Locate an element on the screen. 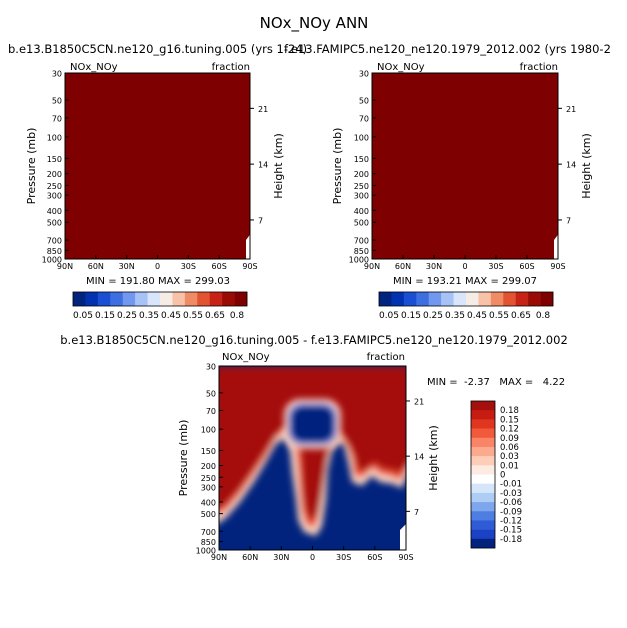 The width and height of the screenshot is (627, 628). panel-1-stats: MIN = 191.80 MAX = 299.03 is located at coordinates (158, 281).